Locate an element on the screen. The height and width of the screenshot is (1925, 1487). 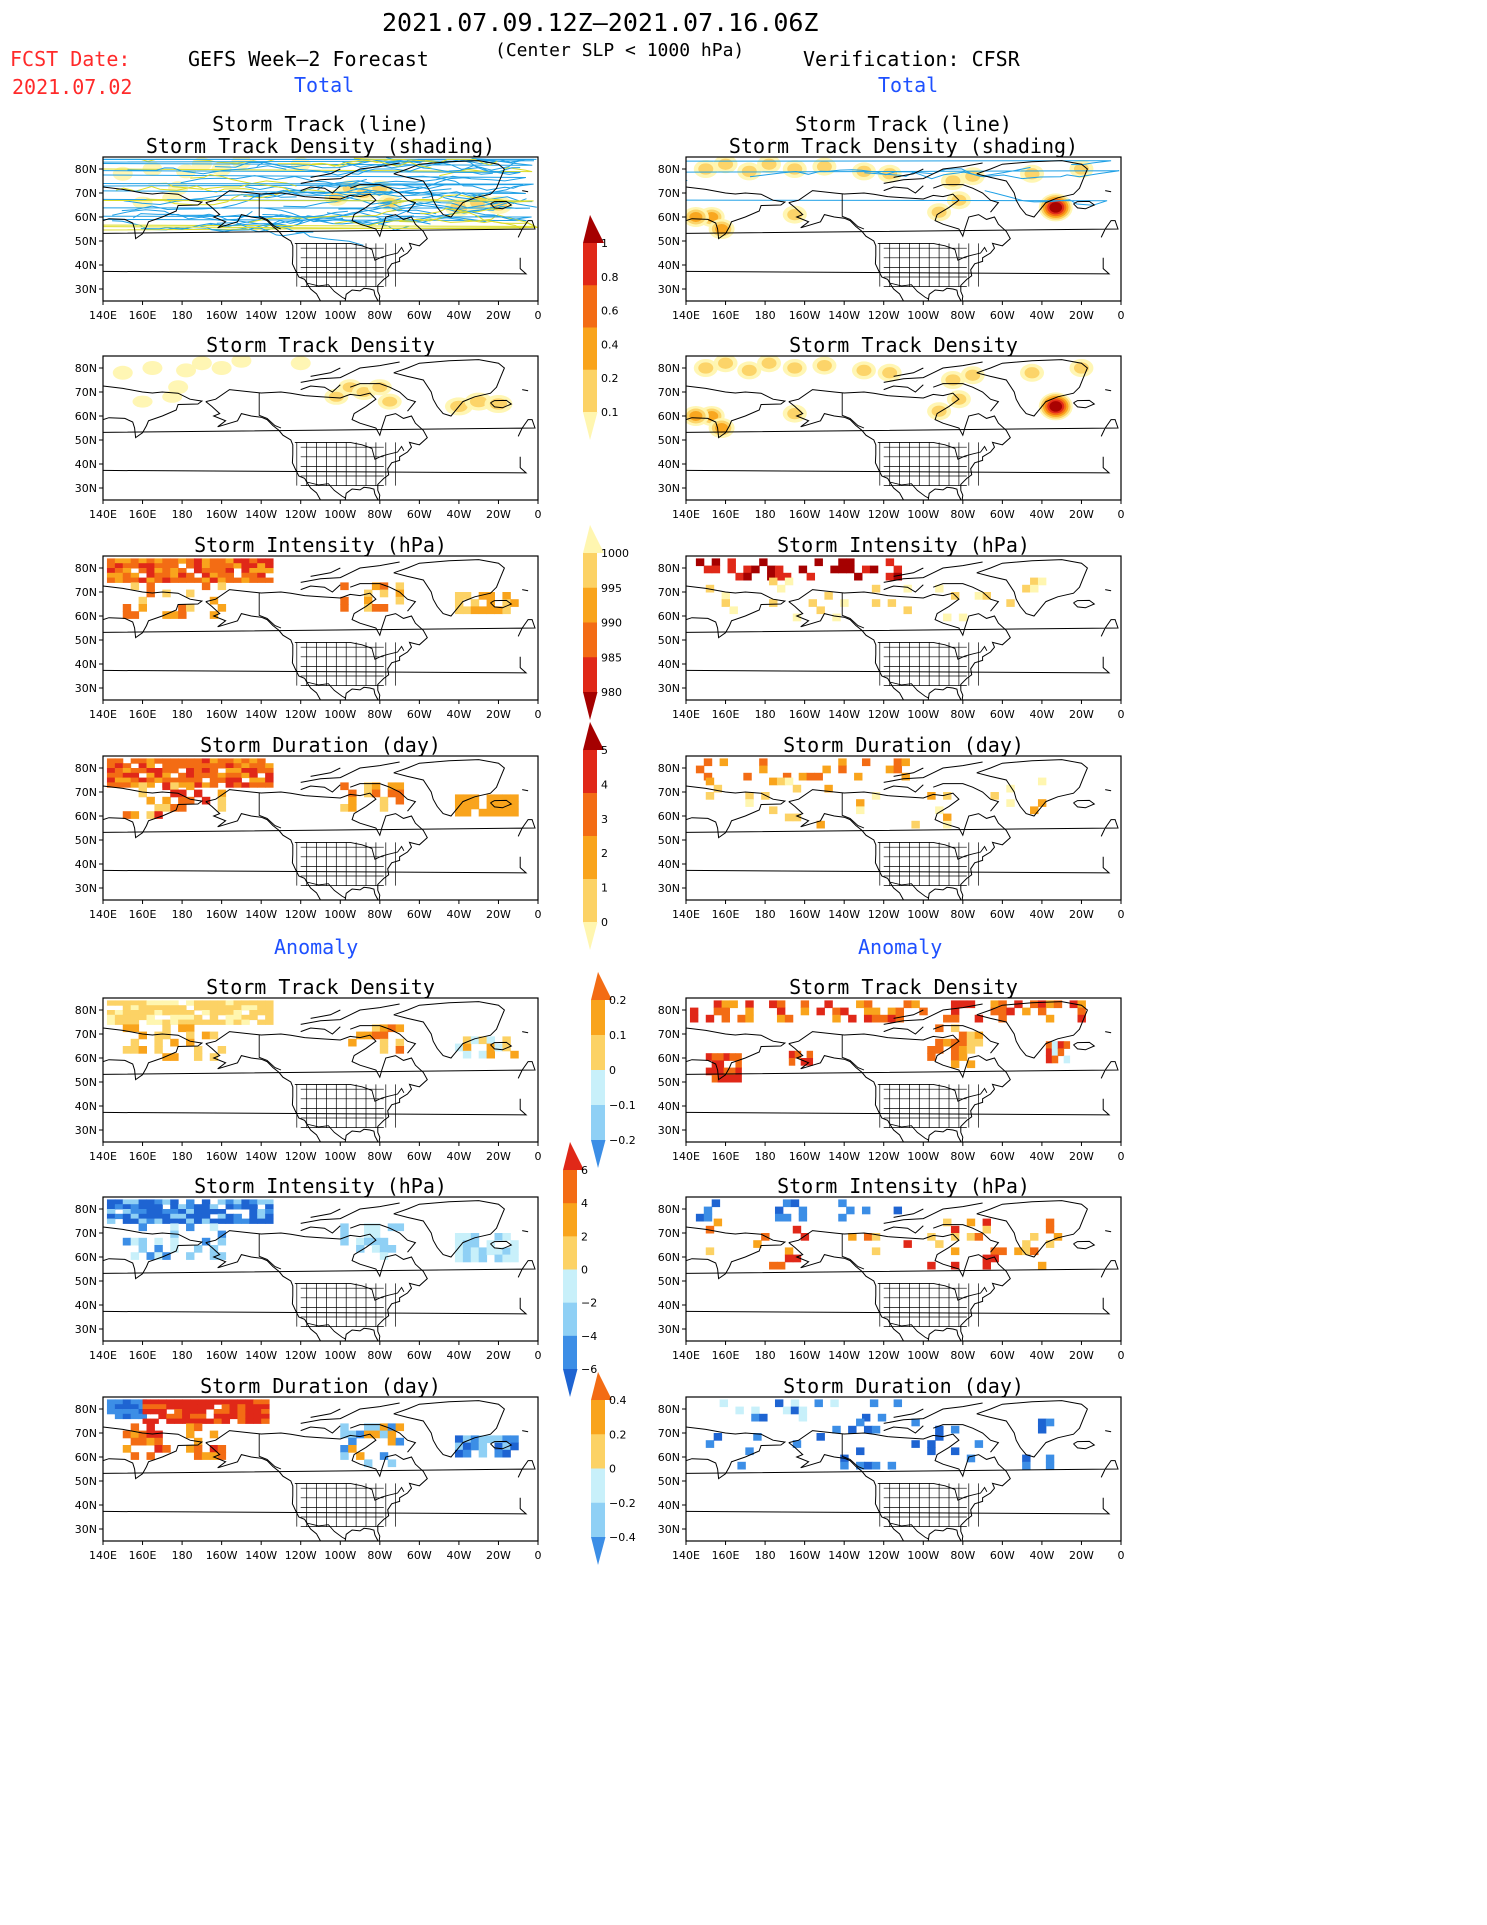
panel-title: Storm Duration (day) is located at coordinates (320, 1386).